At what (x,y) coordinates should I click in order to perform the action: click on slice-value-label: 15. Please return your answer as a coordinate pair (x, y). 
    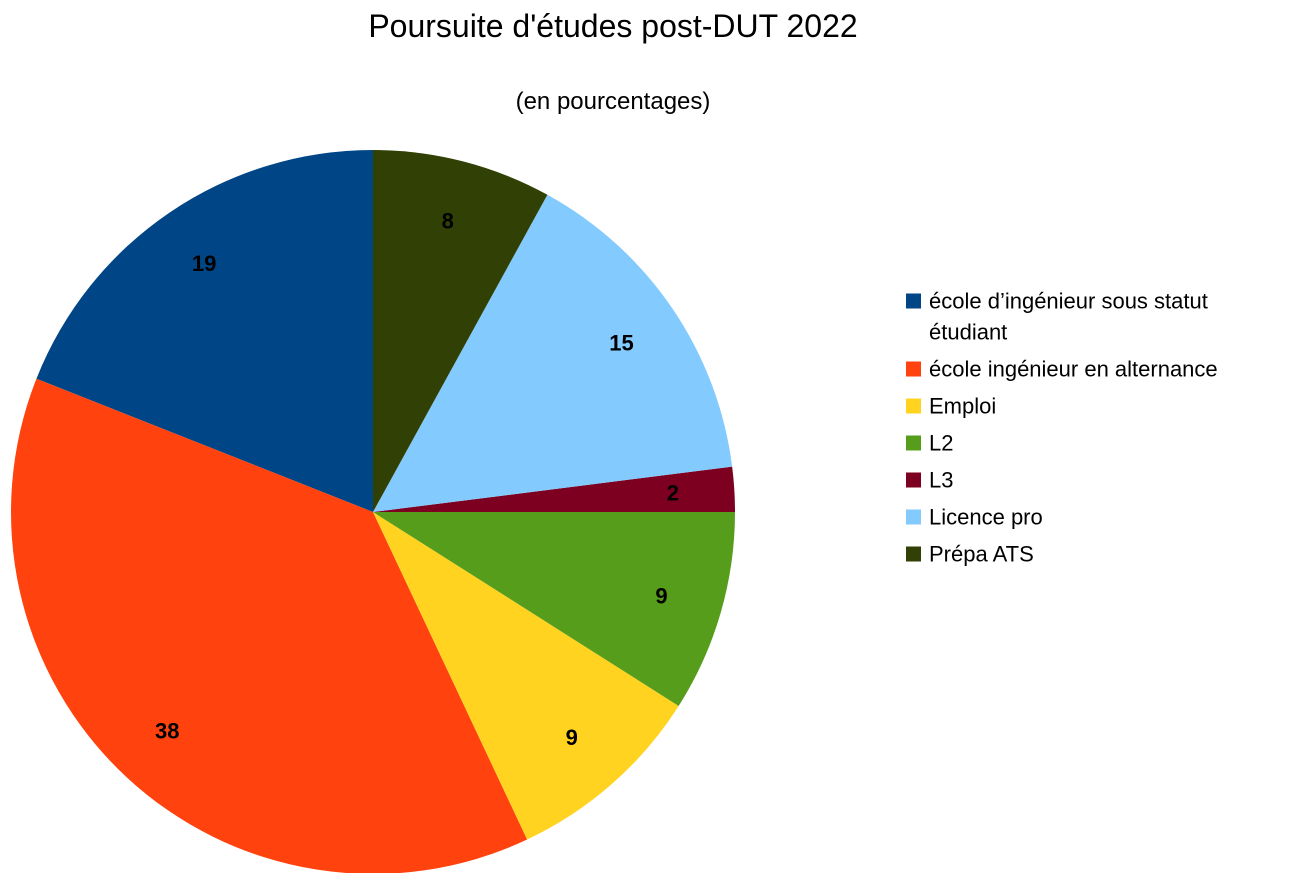
    Looking at the image, I should click on (621, 343).